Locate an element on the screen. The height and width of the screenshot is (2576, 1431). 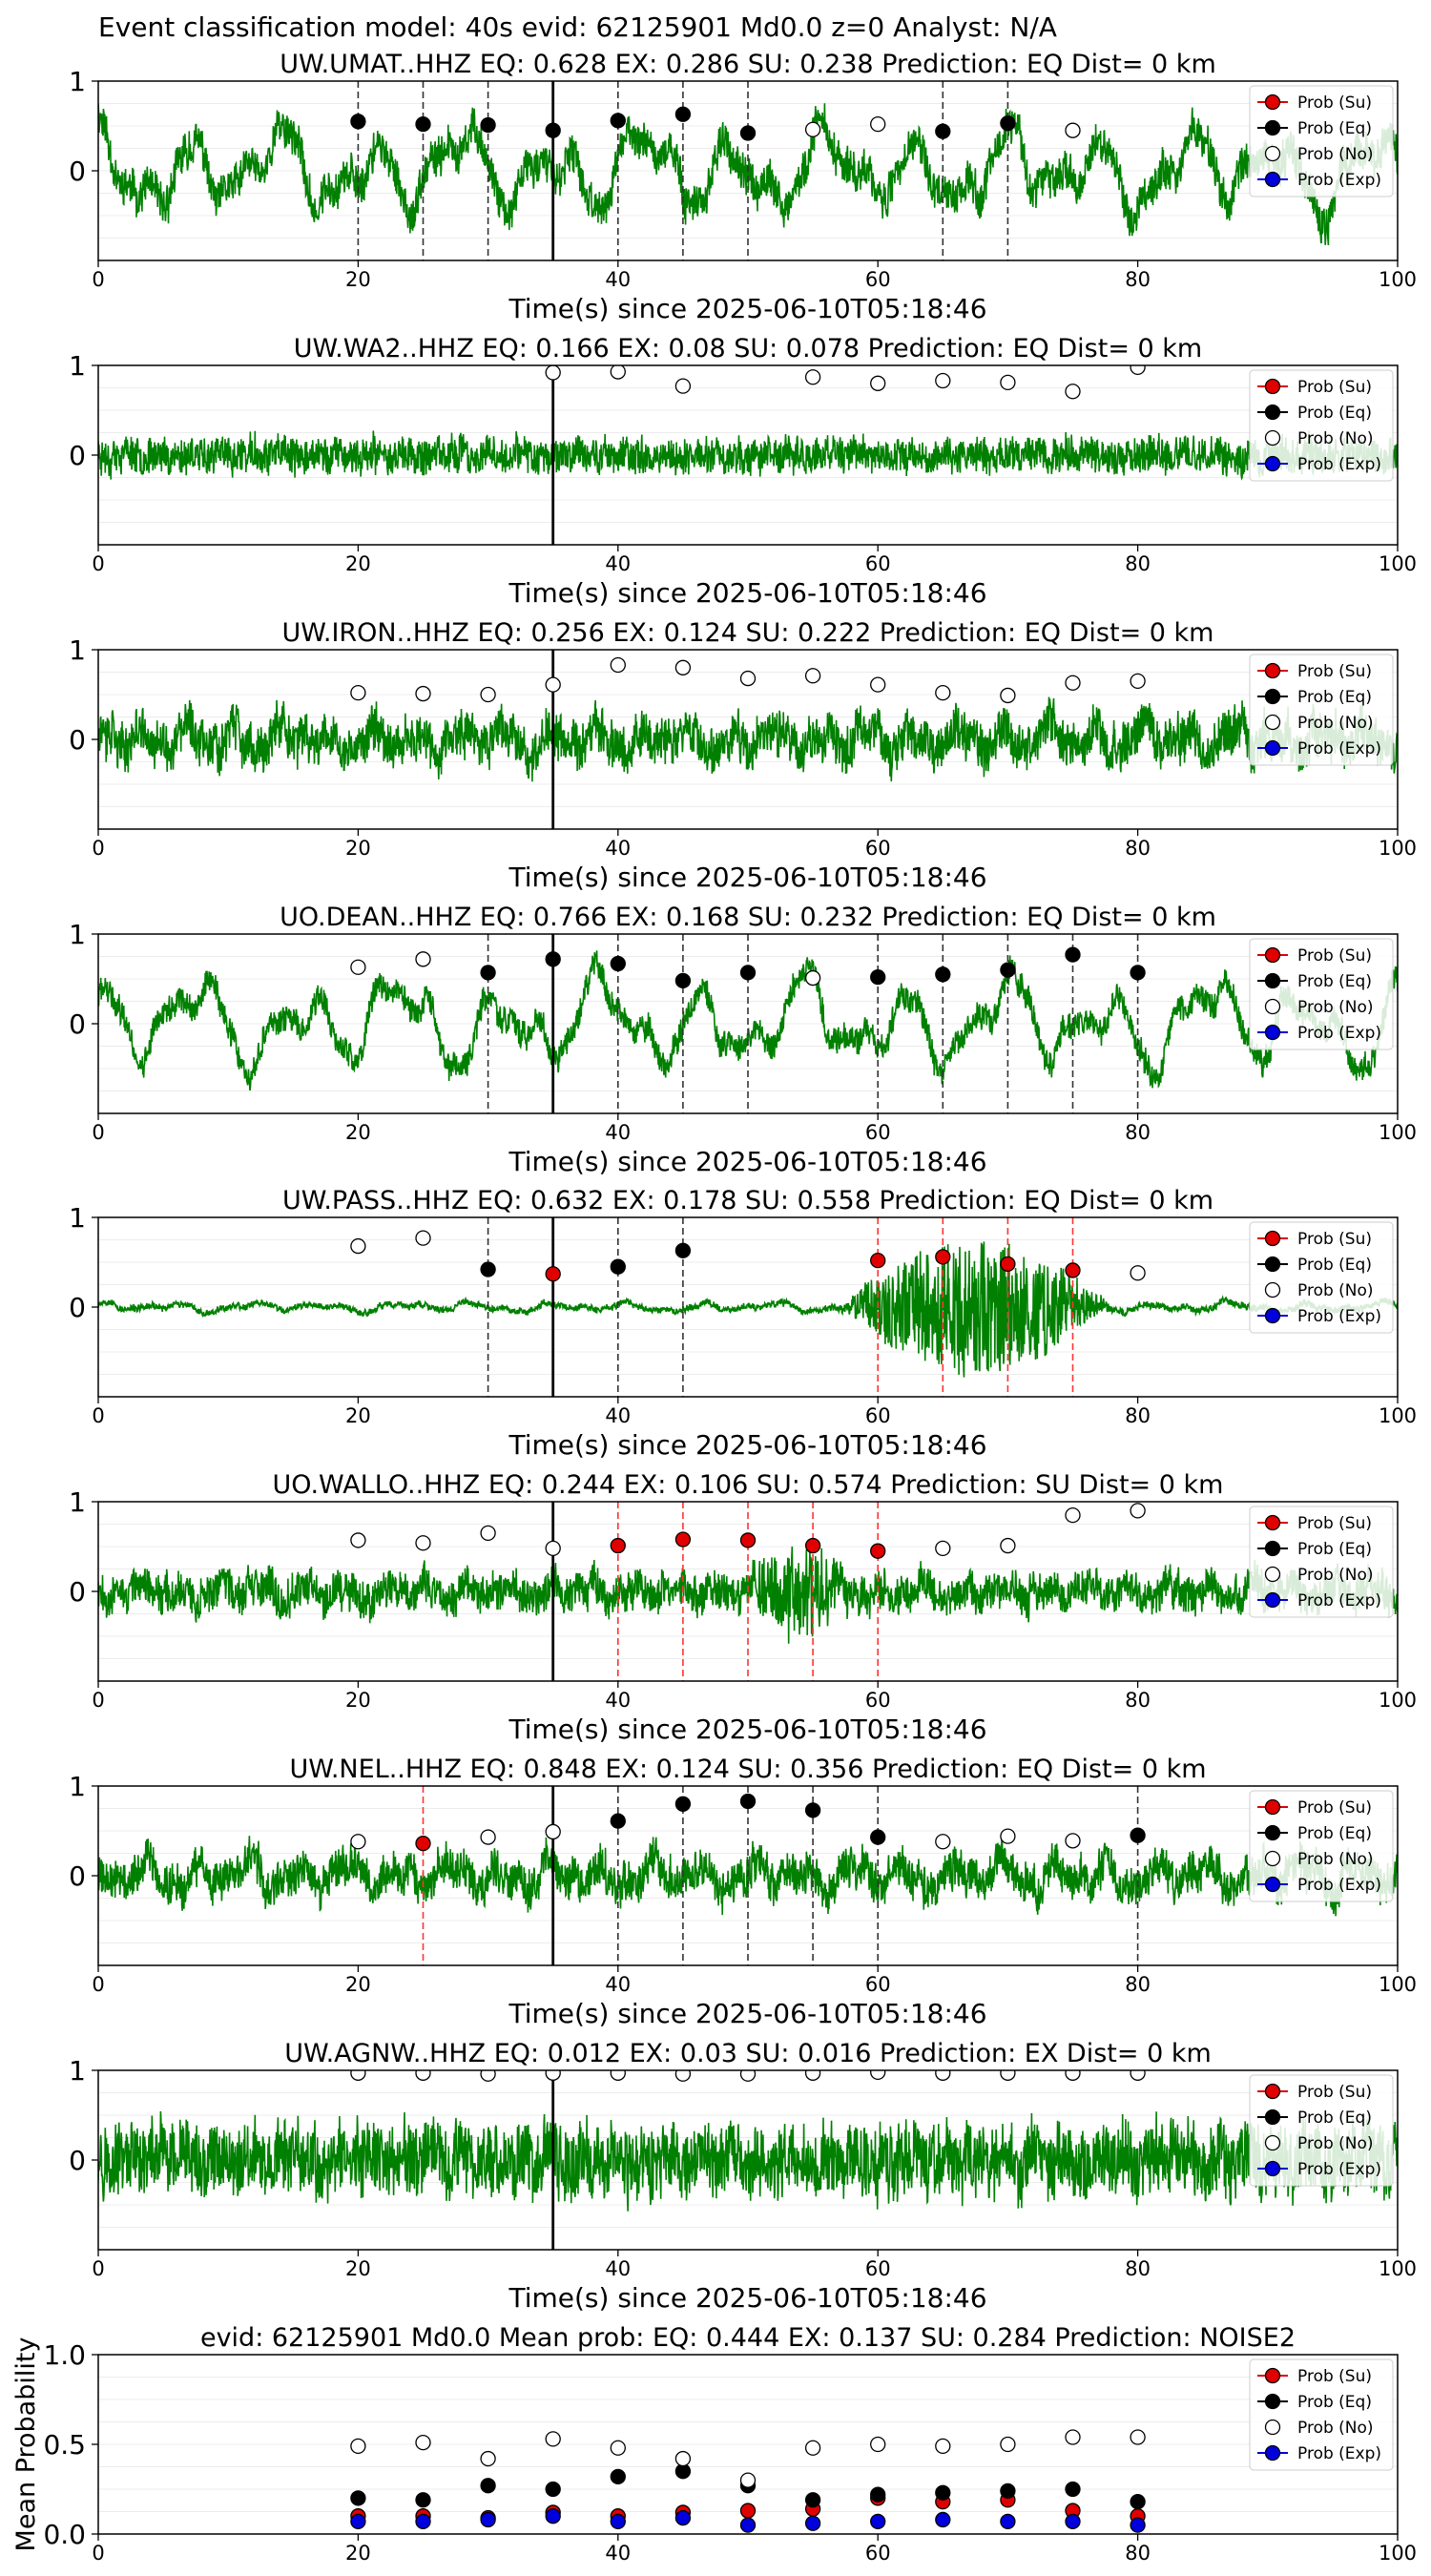
x-tick-label: 60 is located at coordinates (878, 279).